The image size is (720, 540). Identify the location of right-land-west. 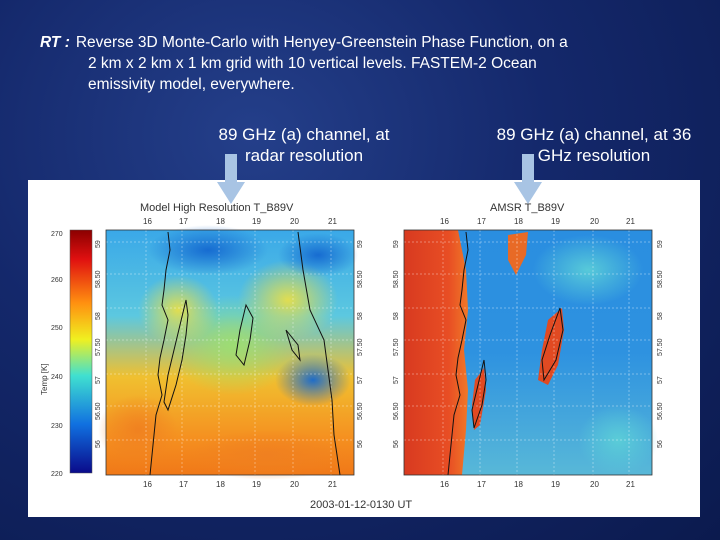
(436, 352).